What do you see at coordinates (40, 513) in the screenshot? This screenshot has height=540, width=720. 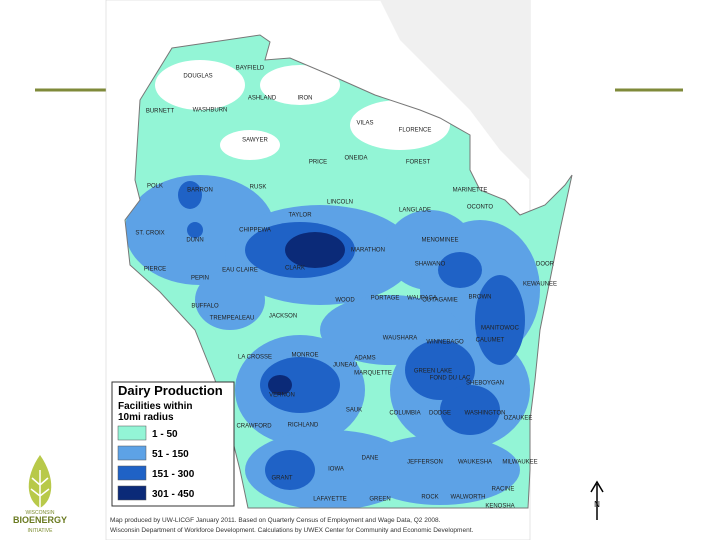 I see `logo-text: WISCONSIN` at bounding box center [40, 513].